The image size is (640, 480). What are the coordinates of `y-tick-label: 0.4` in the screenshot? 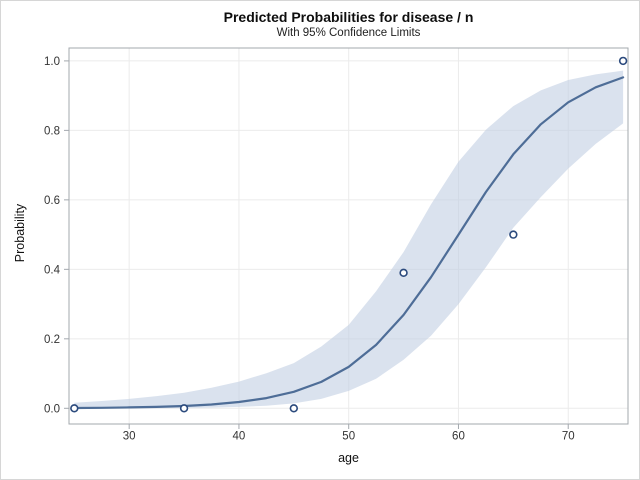 It's located at (52, 270).